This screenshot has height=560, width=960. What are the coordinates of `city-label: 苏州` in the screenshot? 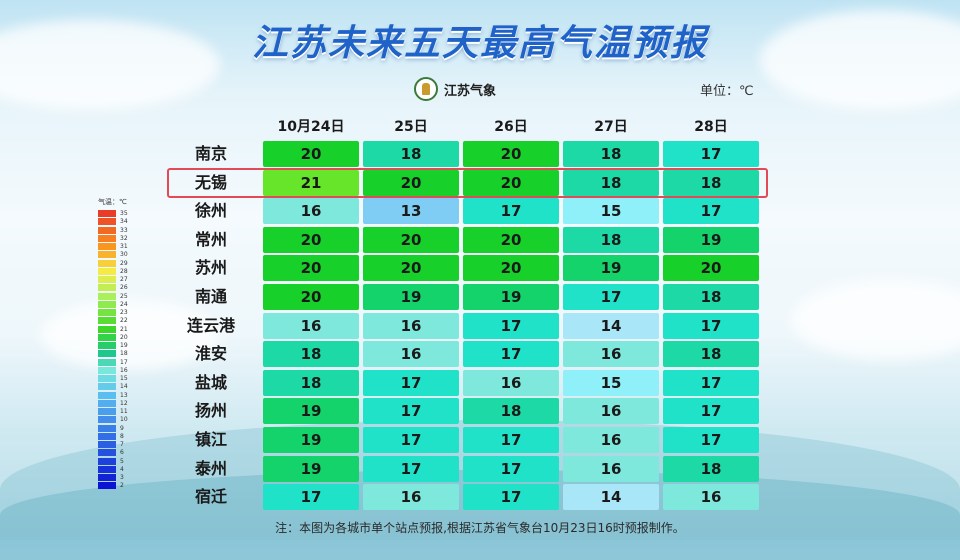 It's located at (210, 267).